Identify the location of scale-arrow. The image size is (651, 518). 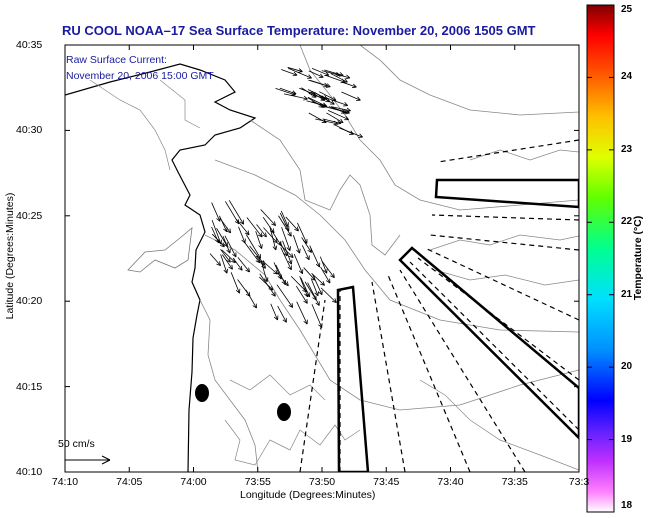
(88, 460).